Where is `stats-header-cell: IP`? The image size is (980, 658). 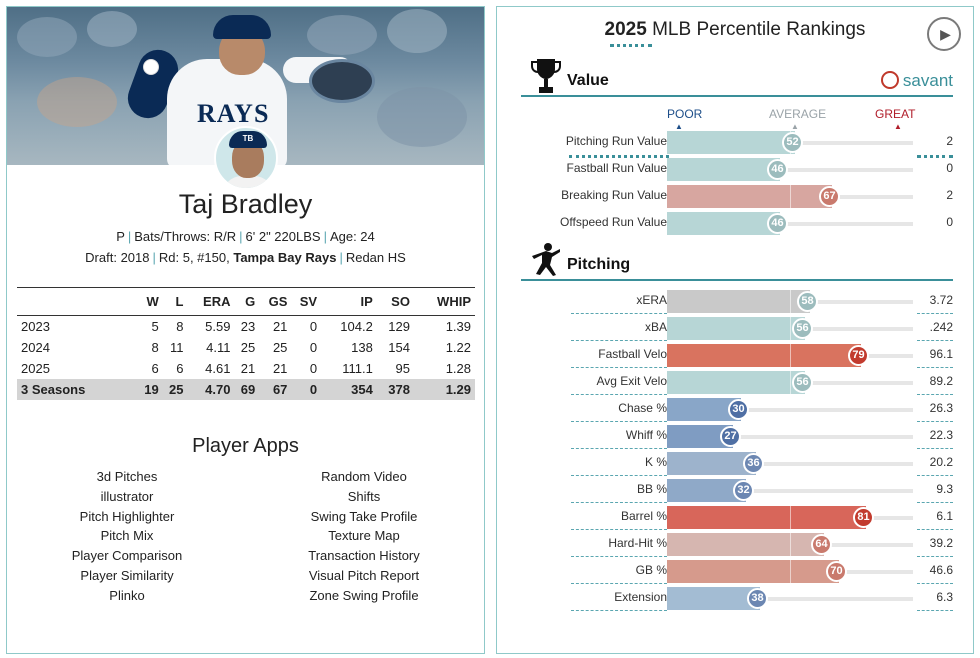
stats-header-cell: IP is located at coordinates (345, 301).